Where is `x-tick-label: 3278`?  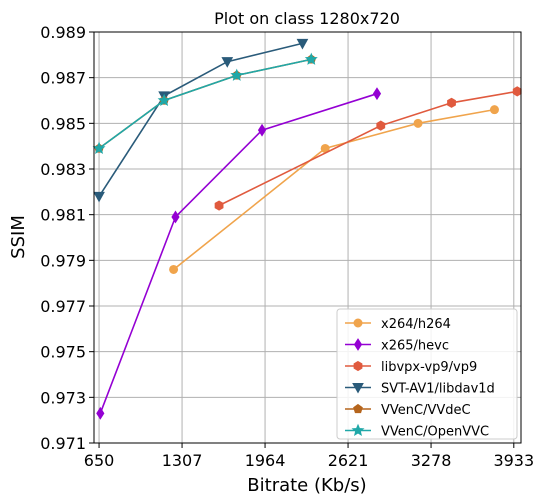 x-tick-label: 3278 is located at coordinates (431, 460).